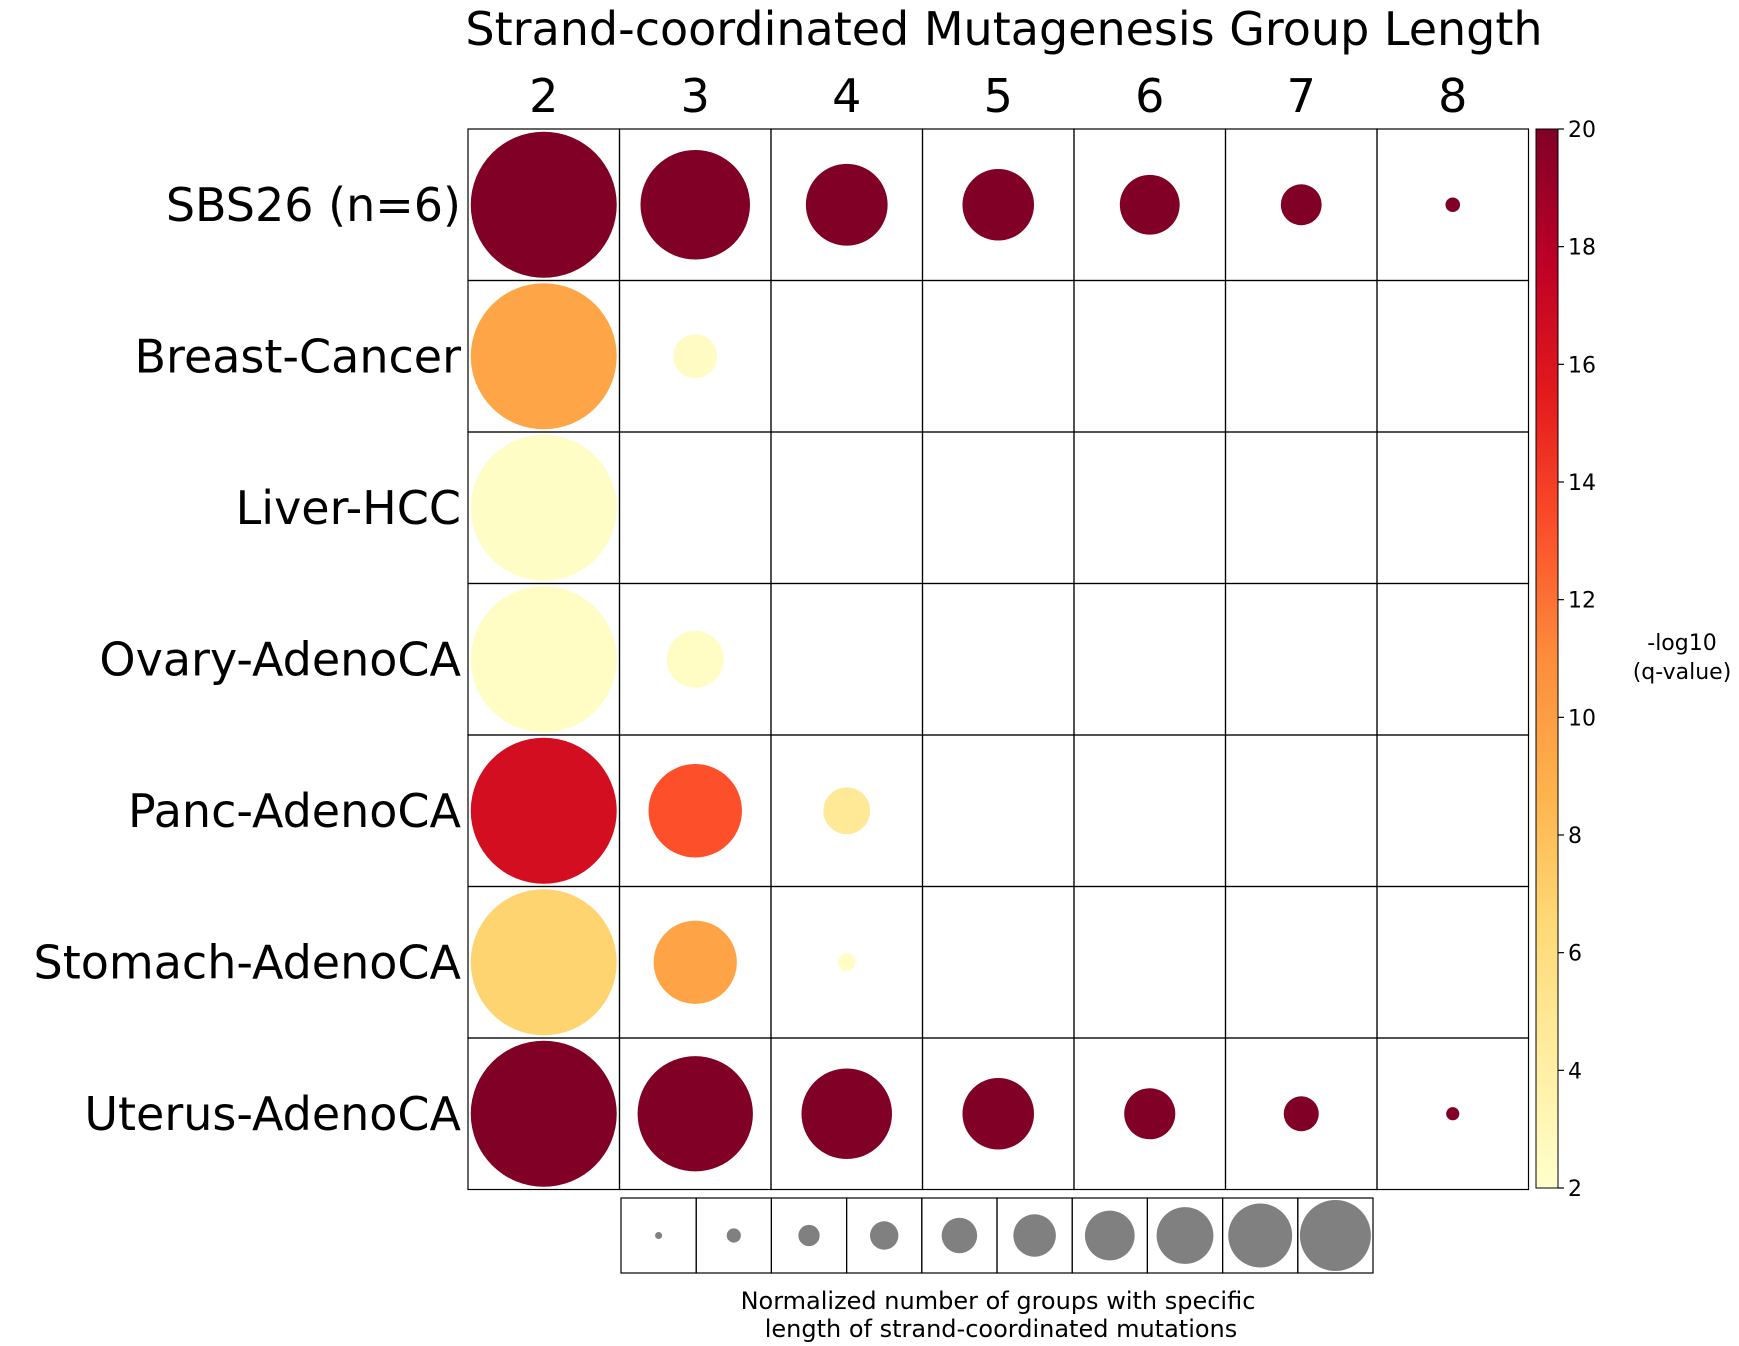 Image resolution: width=1739 pixels, height=1346 pixels. Describe the element at coordinates (1682, 672) in the screenshot. I see `colorbar-label-line2: (q-value)` at that location.